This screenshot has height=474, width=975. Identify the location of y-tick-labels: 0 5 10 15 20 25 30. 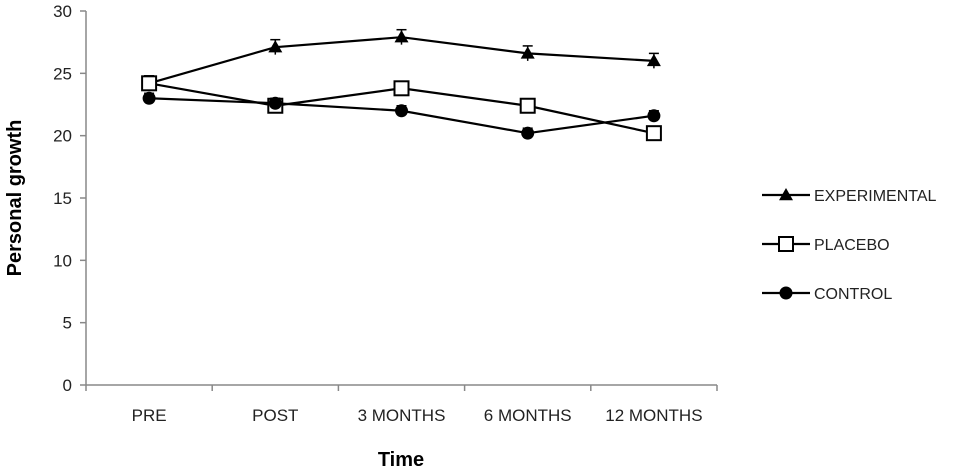
(69, 198).